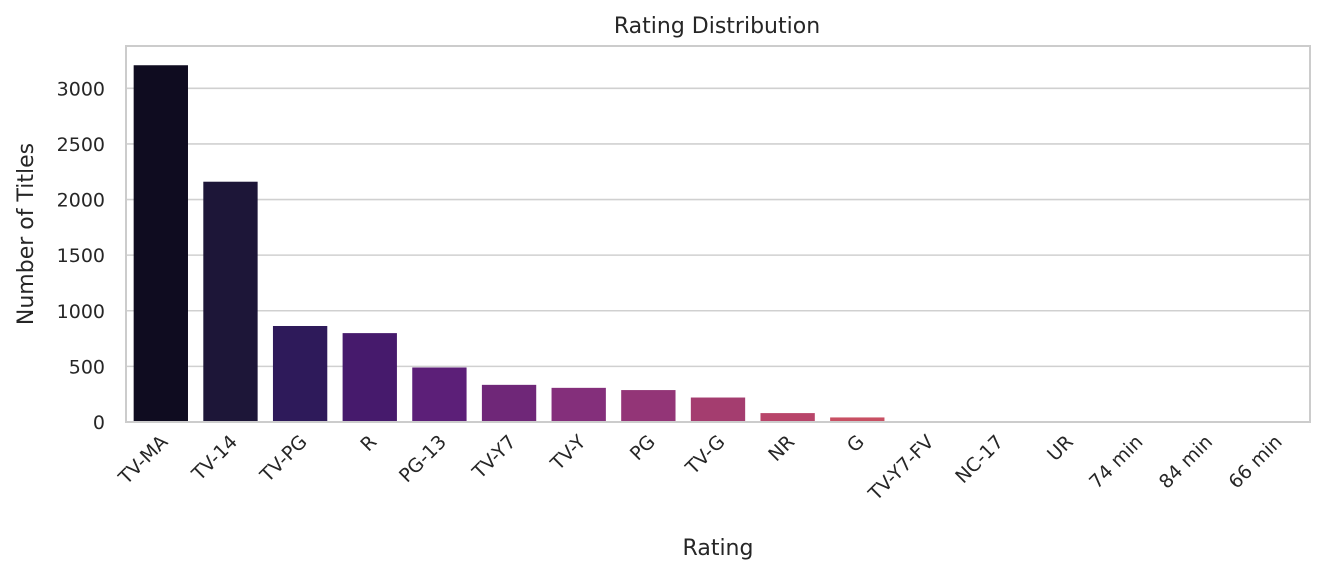 The height and width of the screenshot is (575, 1325). I want to click on bar-tv-pg, so click(300, 373).